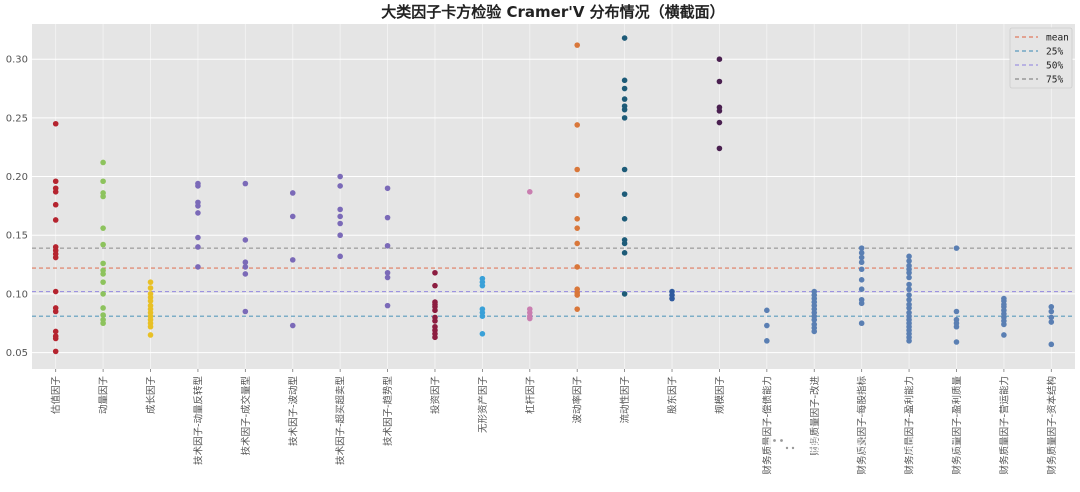 Image resolution: width=1080 pixels, height=492 pixels. Describe the element at coordinates (880, 447) in the screenshot. I see `watermark-text: 量化投资与机器学习` at that location.